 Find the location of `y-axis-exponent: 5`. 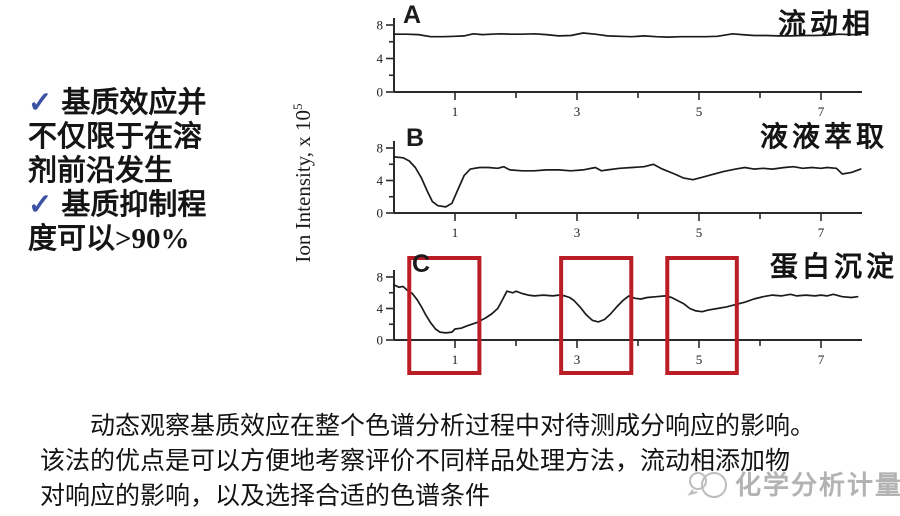

y-axis-exponent: 5 is located at coordinates (297, 106).